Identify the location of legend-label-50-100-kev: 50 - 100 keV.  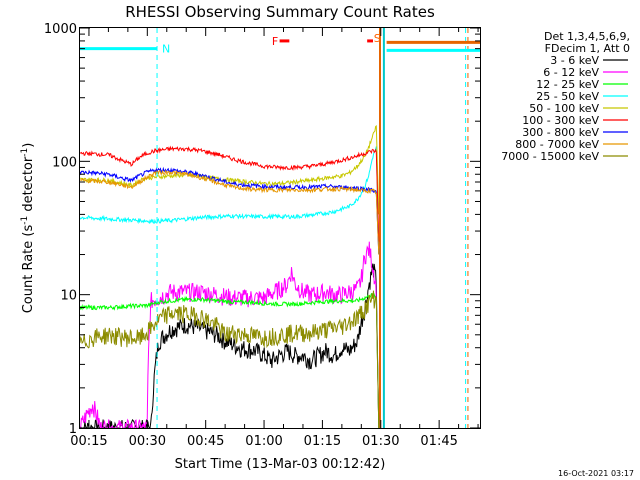
(564, 108).